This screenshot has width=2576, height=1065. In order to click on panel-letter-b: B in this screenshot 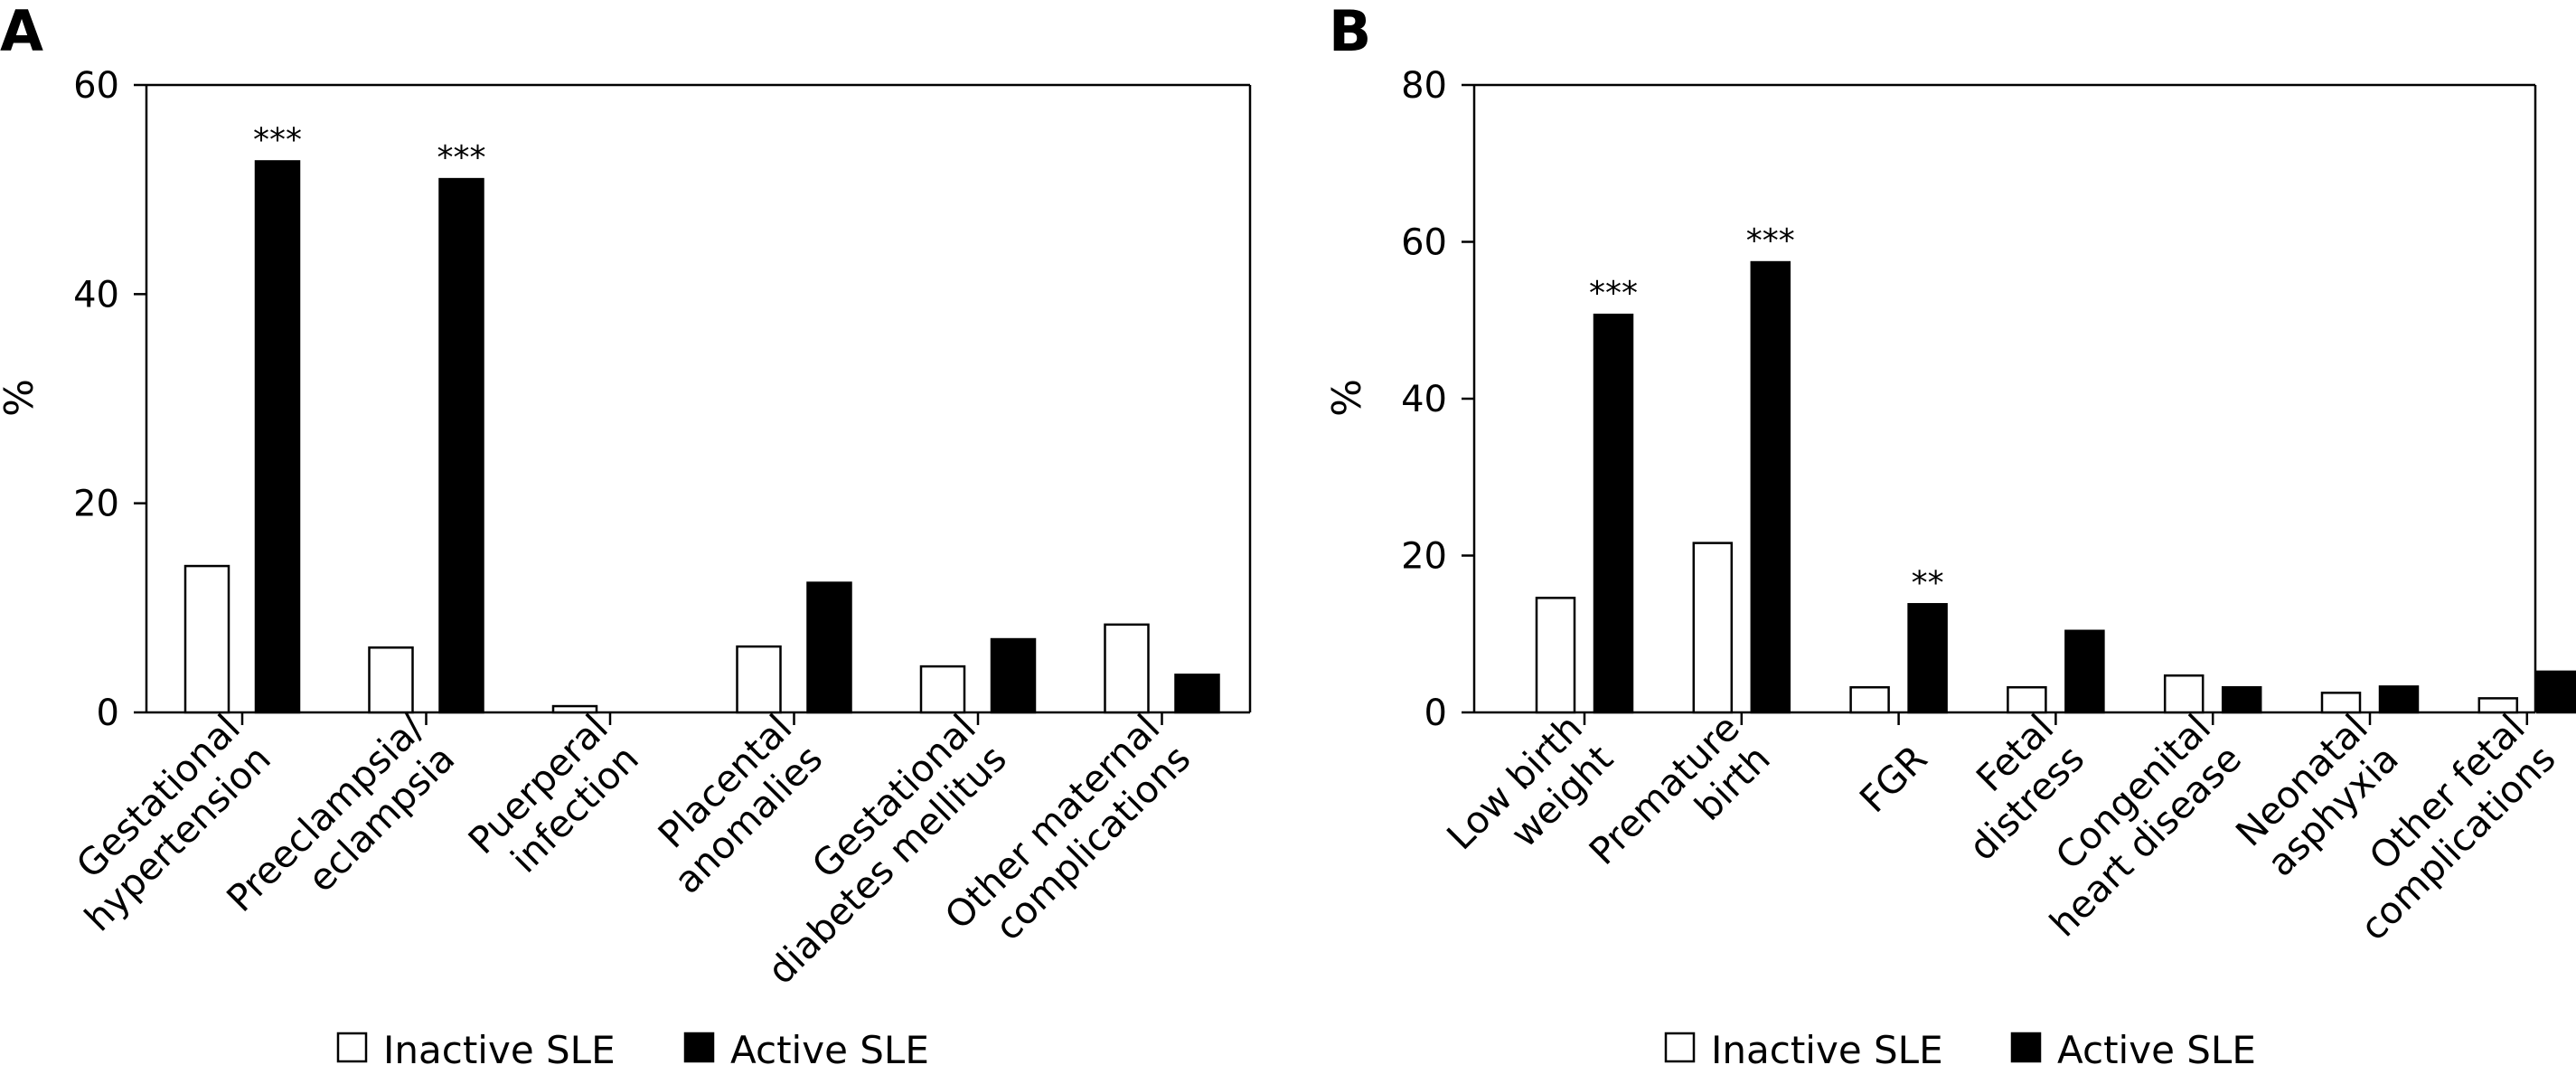, I will do `click(1350, 32)`.